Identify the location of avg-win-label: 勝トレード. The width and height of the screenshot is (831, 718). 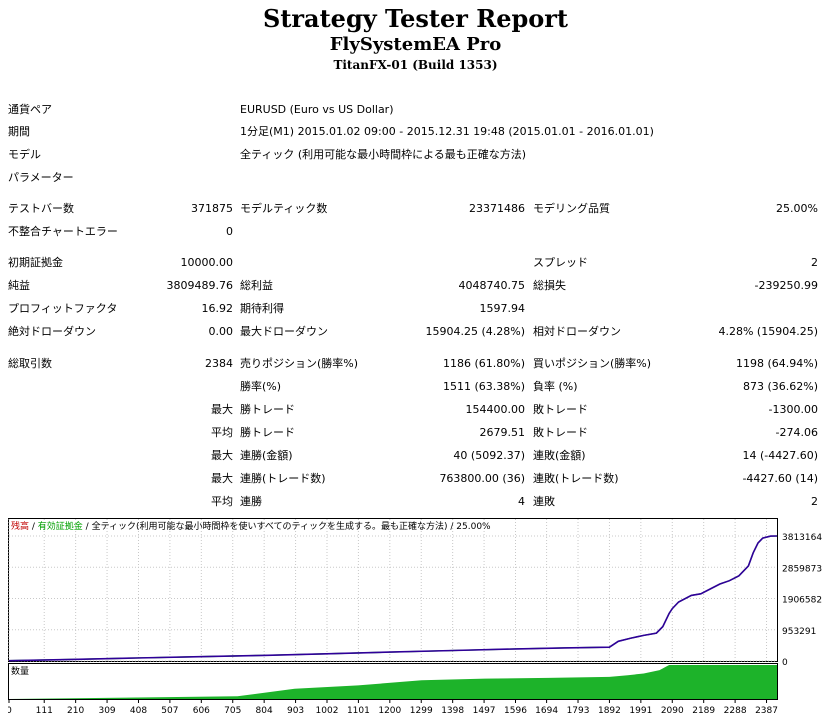
(267, 432).